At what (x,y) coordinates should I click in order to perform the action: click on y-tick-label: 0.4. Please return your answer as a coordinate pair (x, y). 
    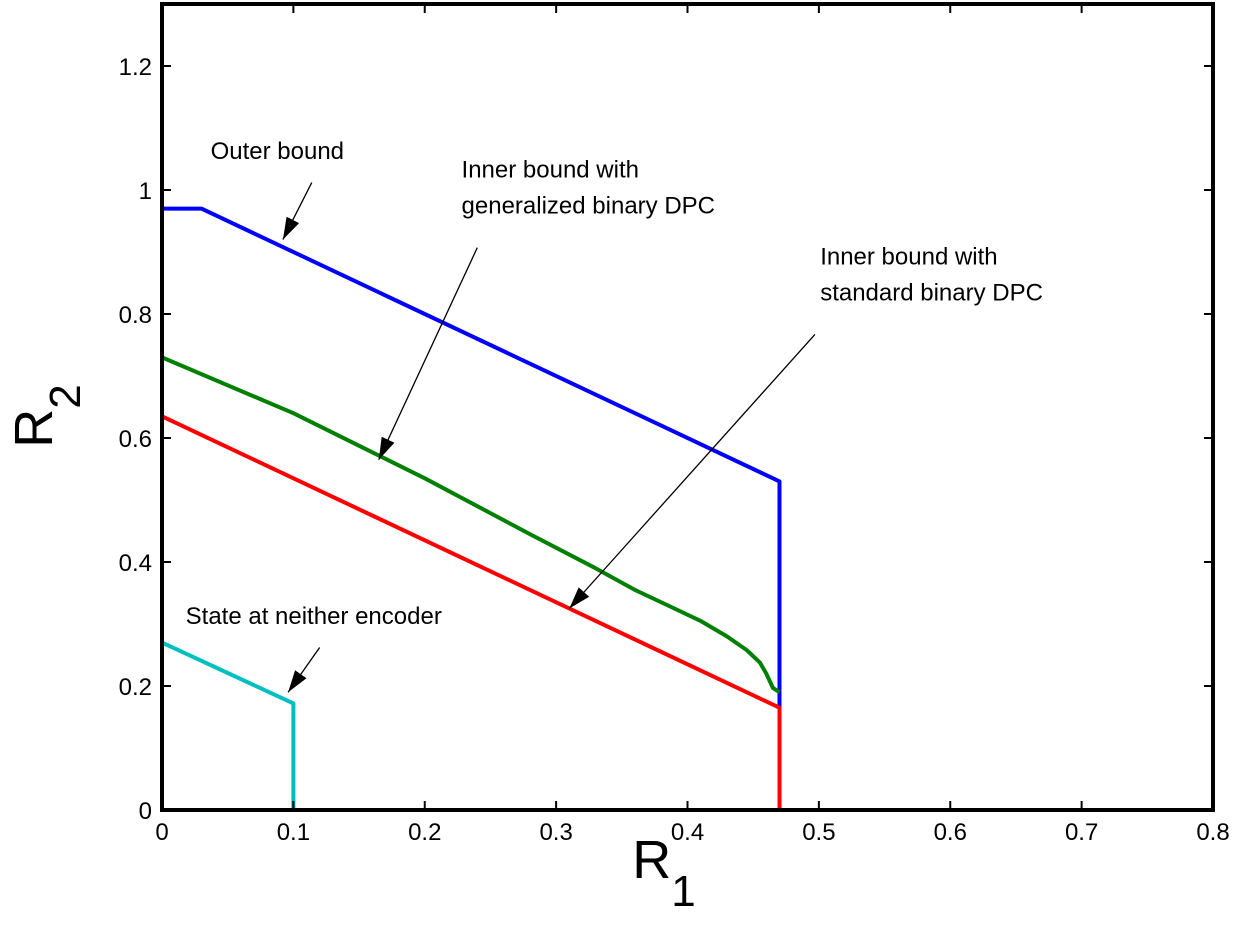
    Looking at the image, I should click on (135, 563).